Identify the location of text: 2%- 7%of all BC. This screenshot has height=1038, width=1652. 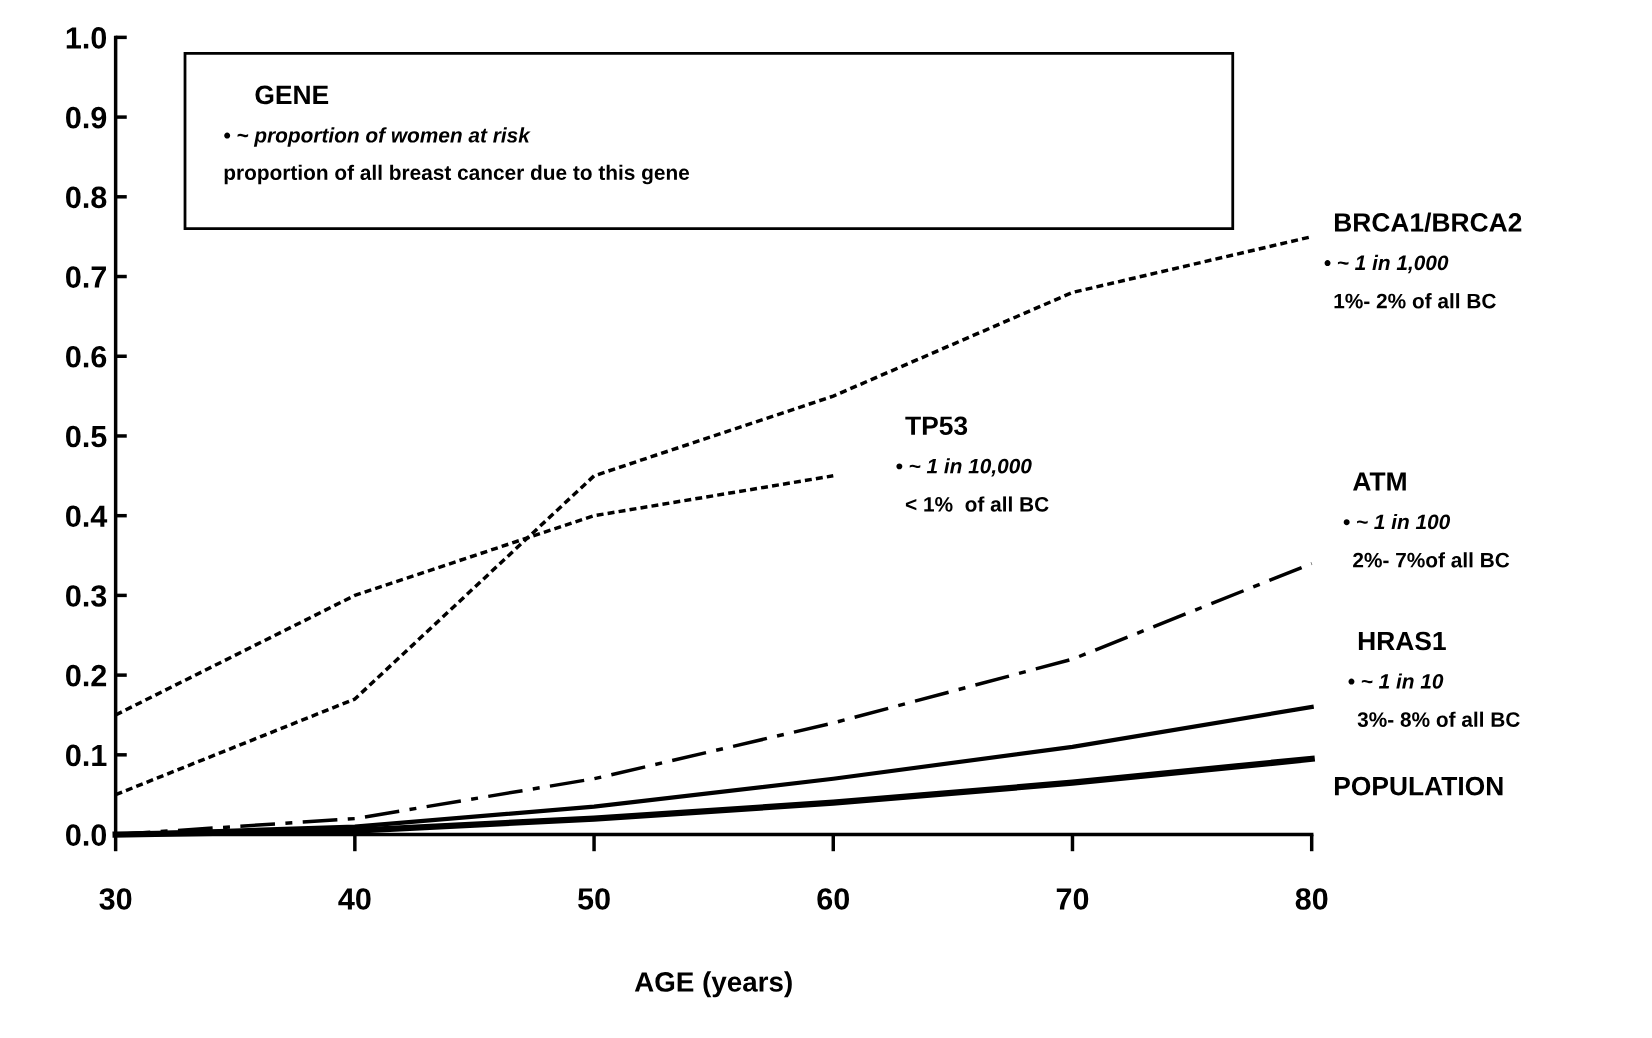
(1431, 560).